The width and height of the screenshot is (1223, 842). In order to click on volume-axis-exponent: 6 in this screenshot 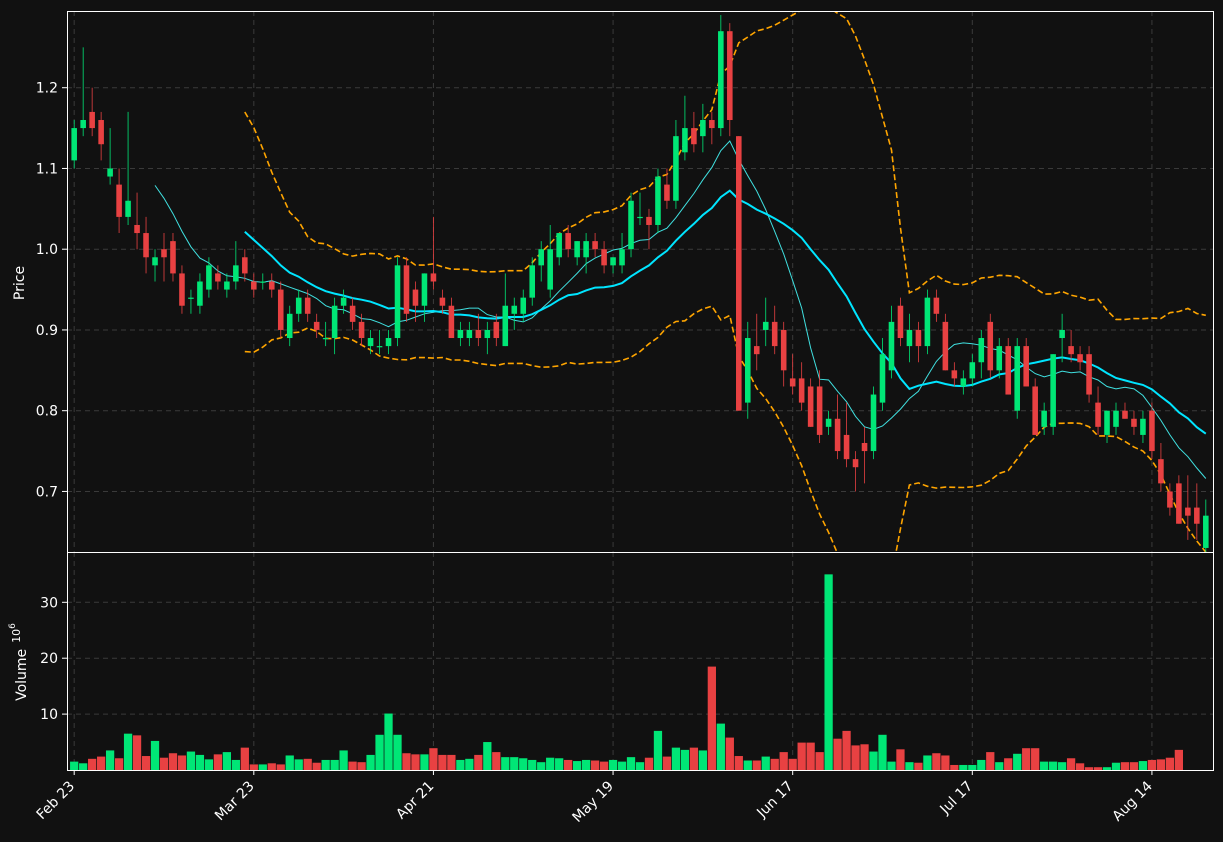, I will do `click(13, 626)`.